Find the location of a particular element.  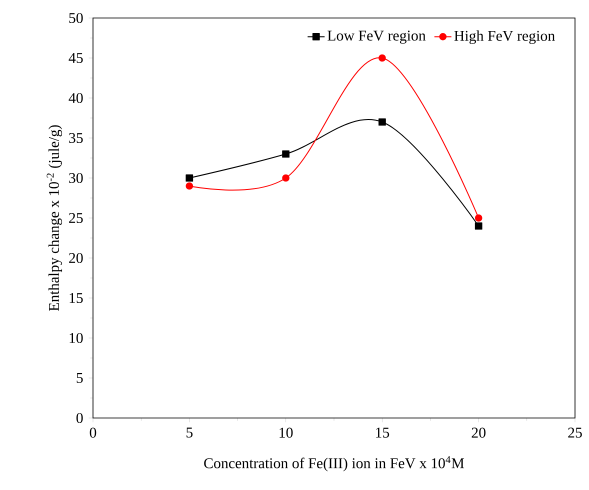

x-tick-label: 20 is located at coordinates (479, 433).